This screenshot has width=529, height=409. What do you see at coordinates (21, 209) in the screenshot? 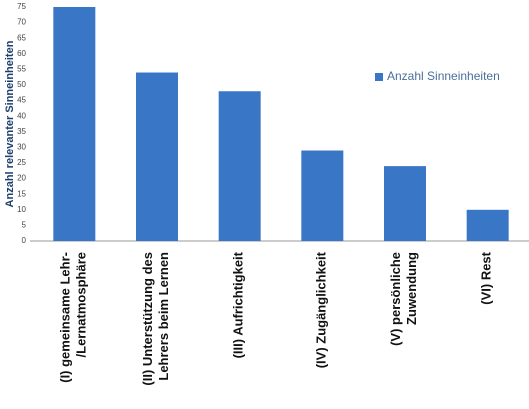
I see `y-tick-label: 10` at bounding box center [21, 209].